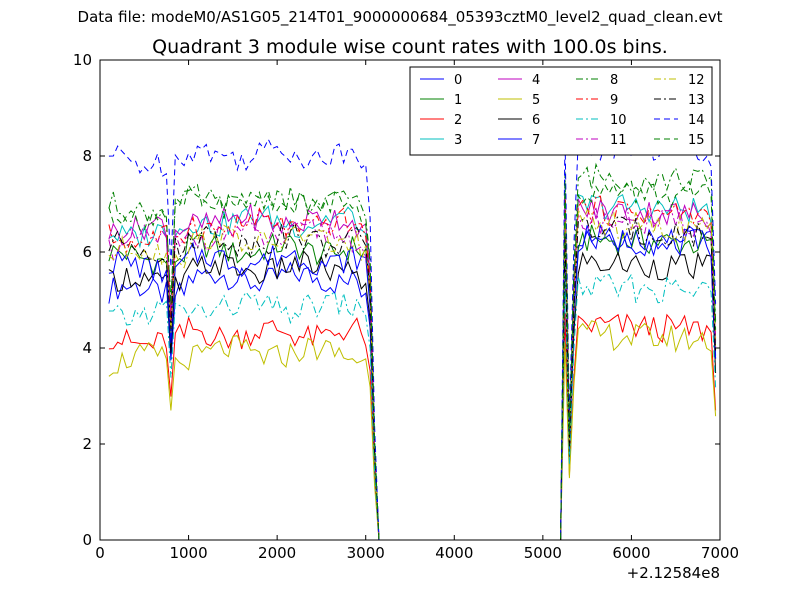  What do you see at coordinates (100, 553) in the screenshot?
I see `x-tick-label: 0` at bounding box center [100, 553].